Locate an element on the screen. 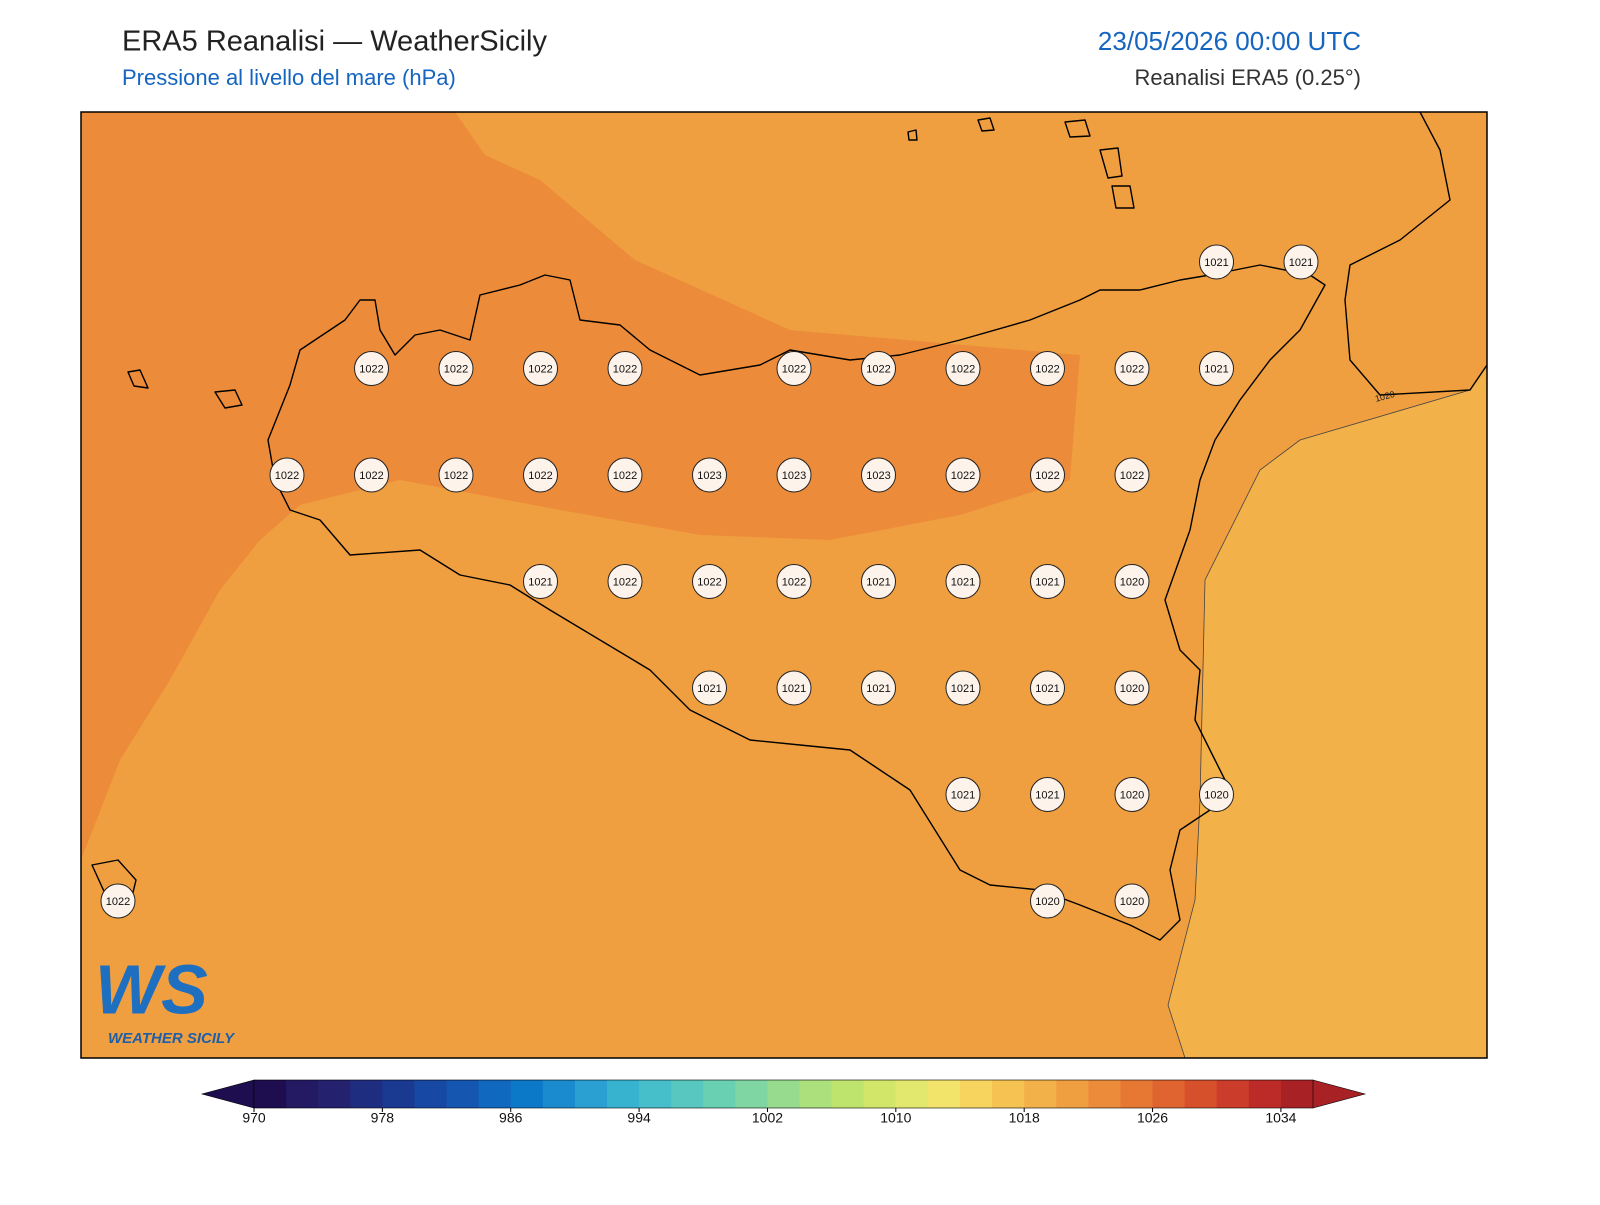 This screenshot has height=1205, width=1600. colorbar: 970 978 986 994 1002 1010 1018 1026 1034 is located at coordinates (783, 1102).